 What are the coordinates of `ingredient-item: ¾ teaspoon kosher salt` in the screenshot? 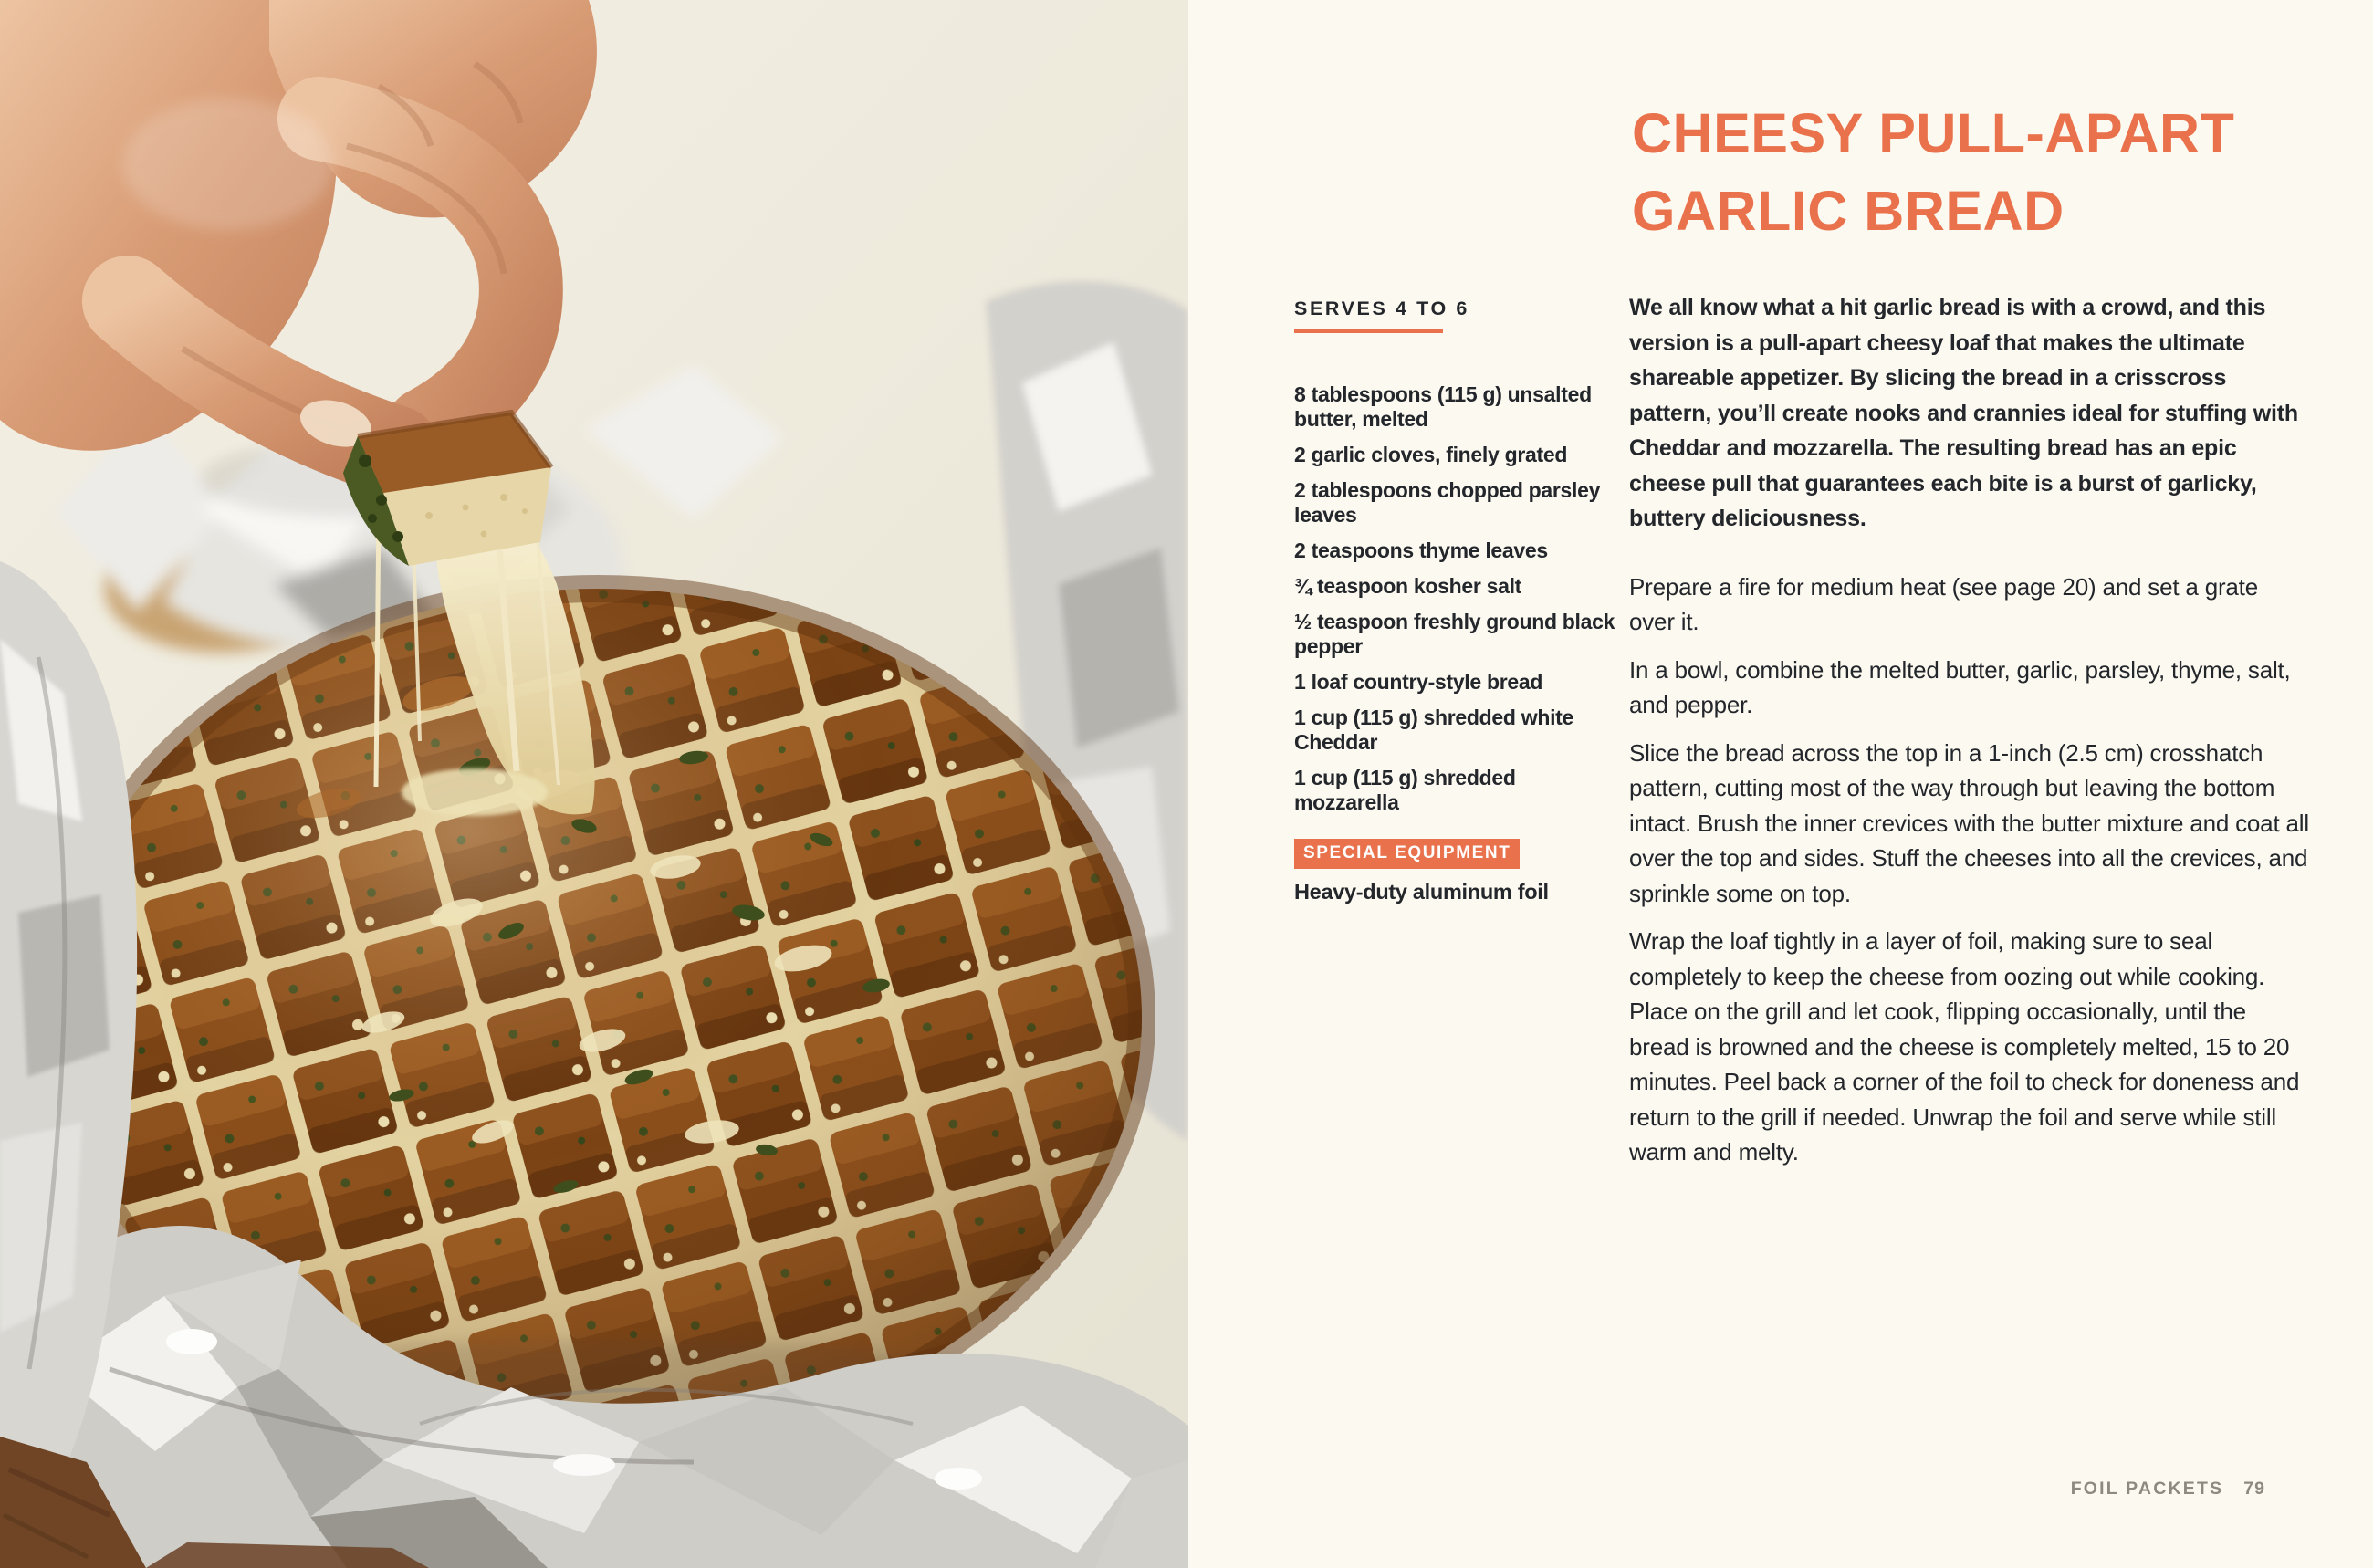 It's located at (1408, 585).